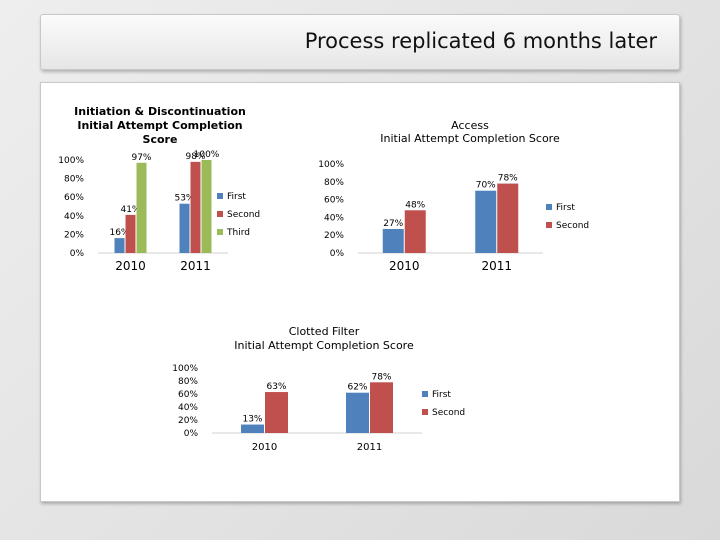  What do you see at coordinates (415, 205) in the screenshot?
I see `data-label: 48%` at bounding box center [415, 205].